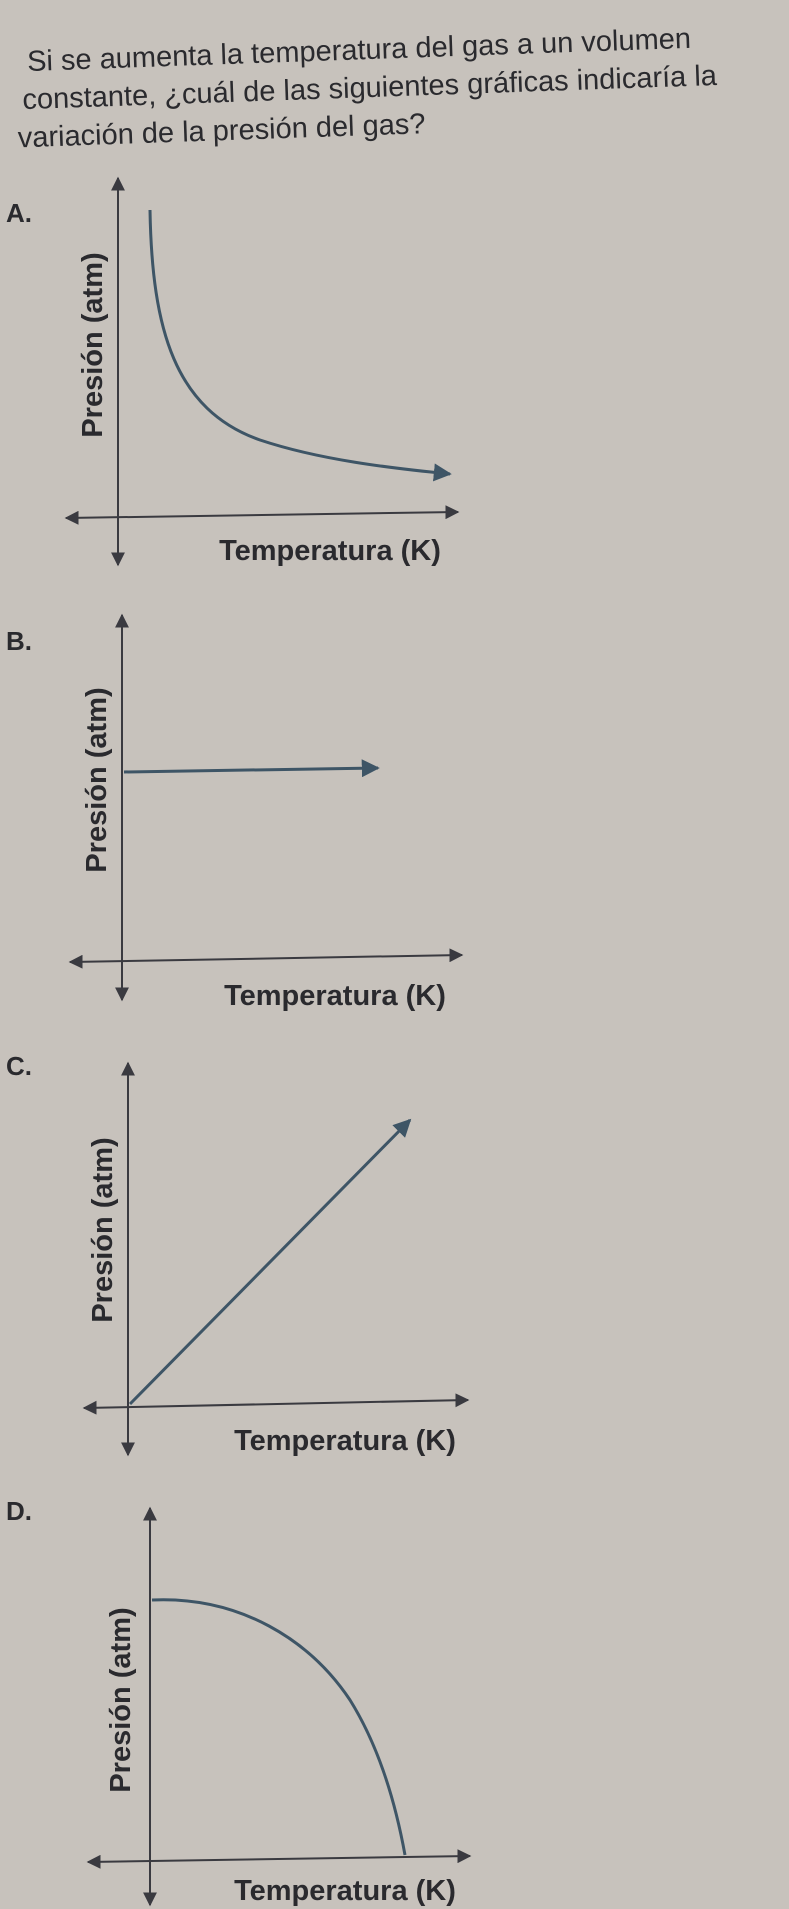 The image size is (789, 1909). Describe the element at coordinates (19, 1066) in the screenshot. I see `option-letter: C.` at that location.